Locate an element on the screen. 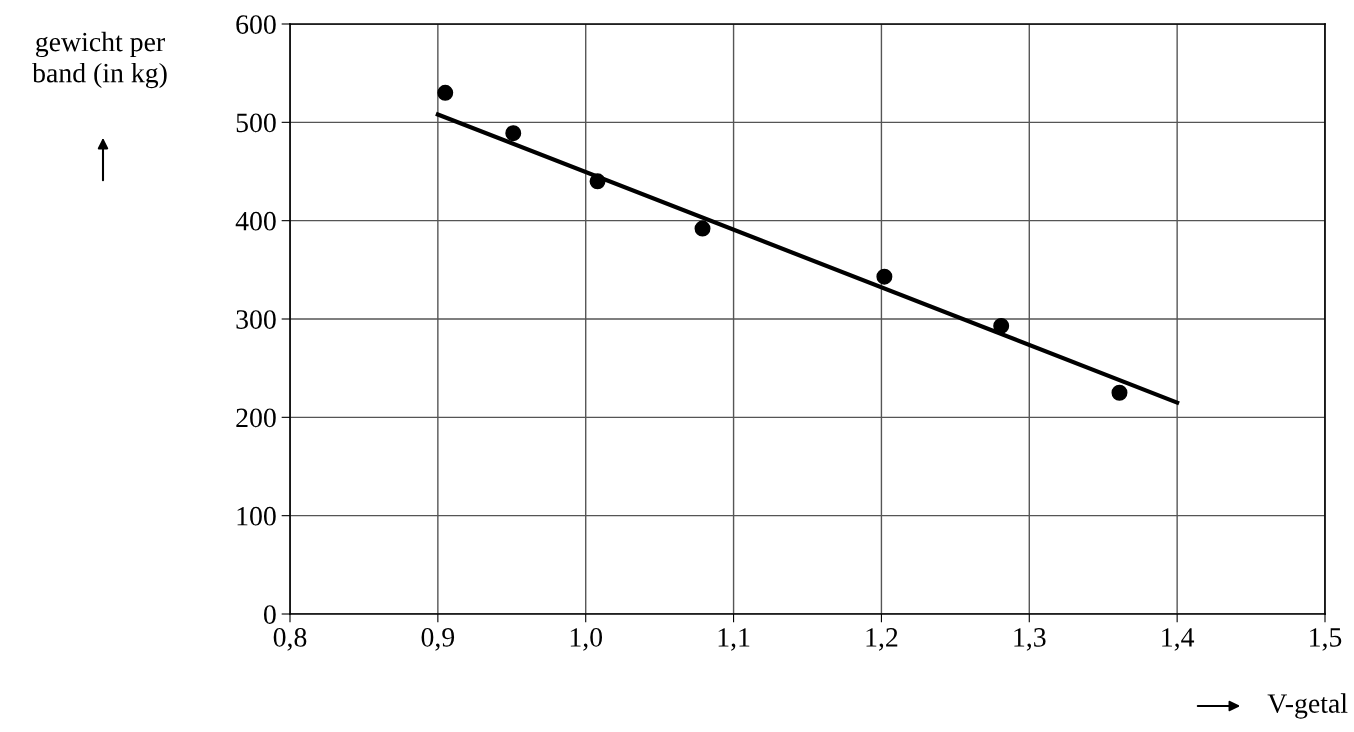  x-tick-label: 1,5 is located at coordinates (1326, 639).